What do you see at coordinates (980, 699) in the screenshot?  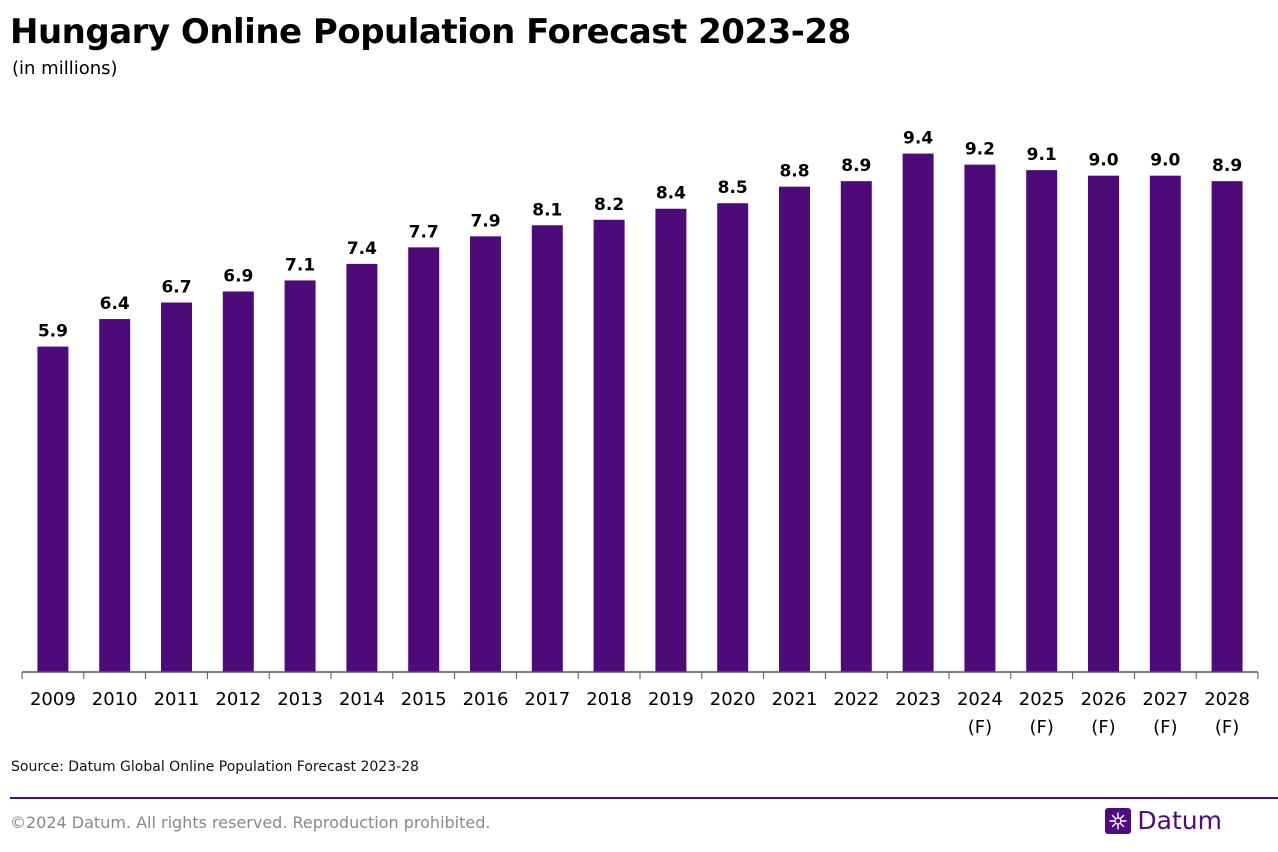 I see `x-tick-label: 2024` at bounding box center [980, 699].